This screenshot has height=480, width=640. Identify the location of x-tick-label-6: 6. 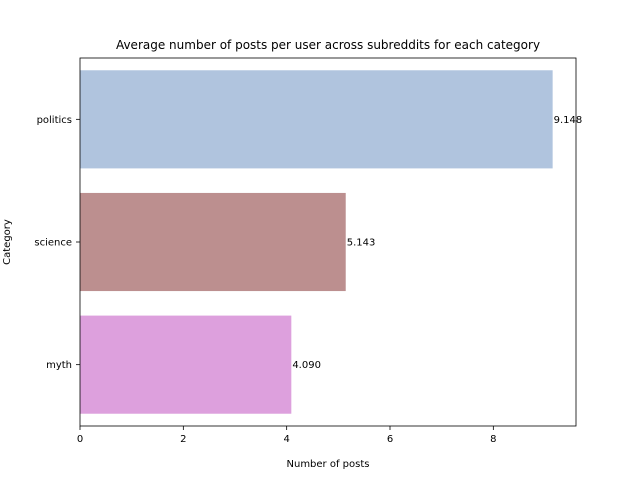
(390, 439).